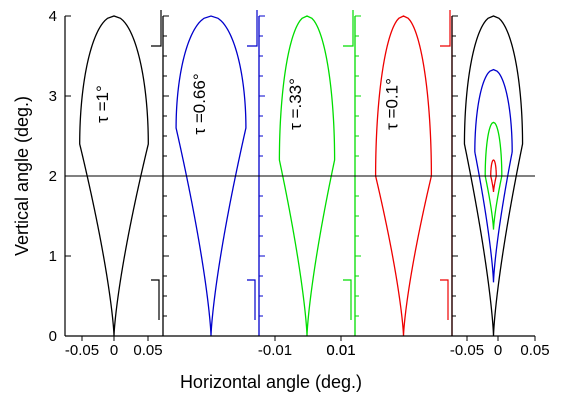  What do you see at coordinates (102, 104) in the screenshot?
I see `panel-label-tau-1: τ =1°` at bounding box center [102, 104].